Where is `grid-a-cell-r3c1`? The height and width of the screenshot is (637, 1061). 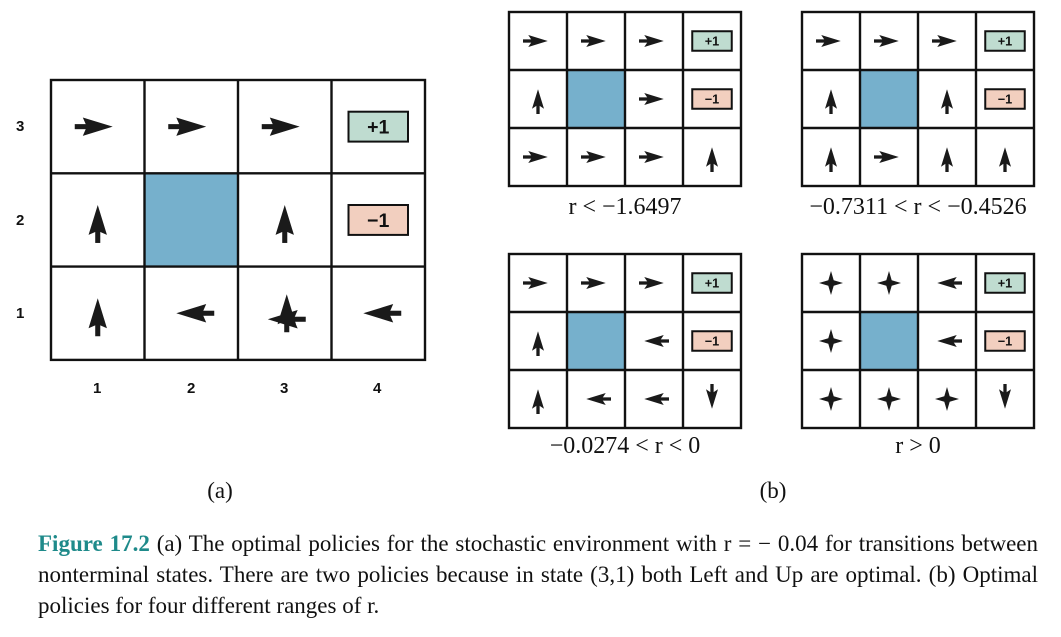 grid-a-cell-r3c1 is located at coordinates (97, 317).